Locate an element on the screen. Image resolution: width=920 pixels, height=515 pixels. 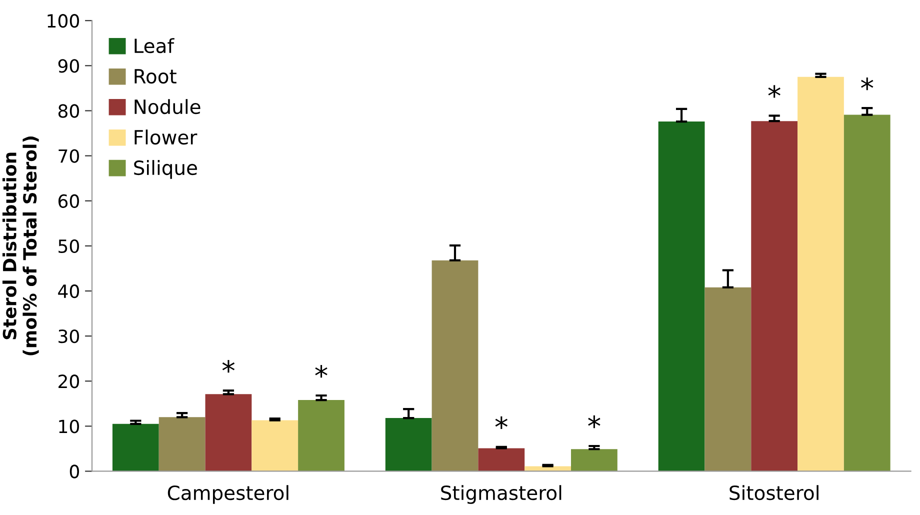
y-tick-label: 30 is located at coordinates (68, 336).